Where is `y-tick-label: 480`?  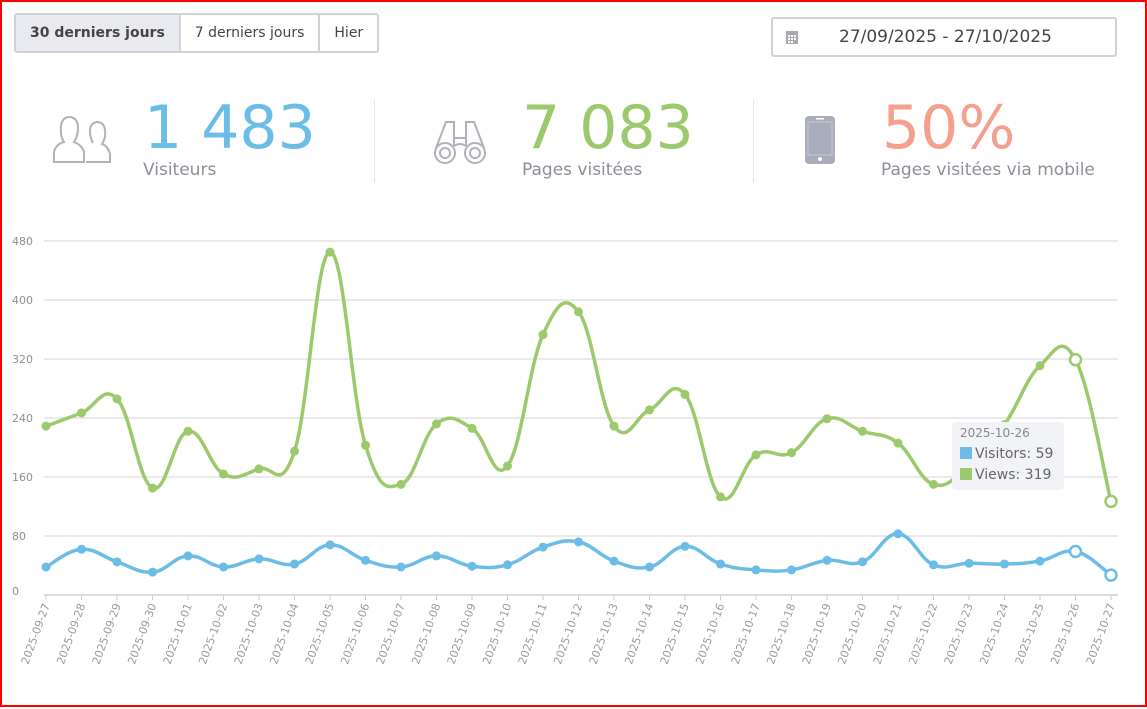
y-tick-label: 480 is located at coordinates (22, 241).